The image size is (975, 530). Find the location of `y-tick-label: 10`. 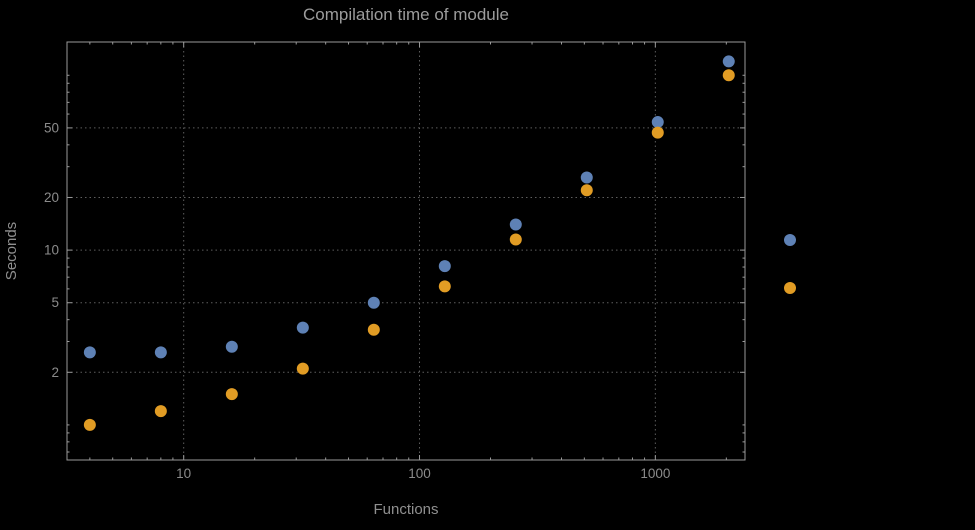

y-tick-label: 10 is located at coordinates (51, 250).